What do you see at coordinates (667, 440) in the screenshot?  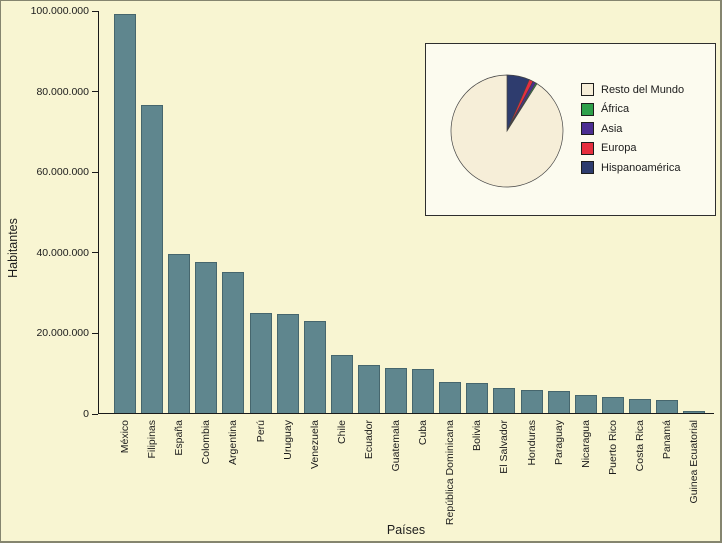 I see `x-tick-label: Panamá` at bounding box center [667, 440].